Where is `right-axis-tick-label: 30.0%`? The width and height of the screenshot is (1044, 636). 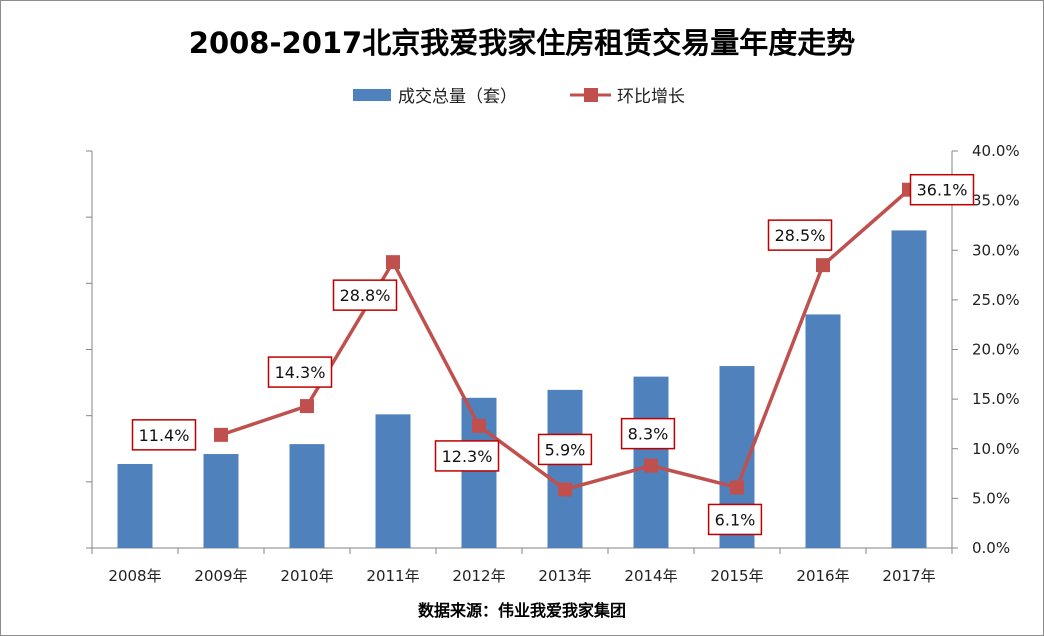 right-axis-tick-label: 30.0% is located at coordinates (996, 250).